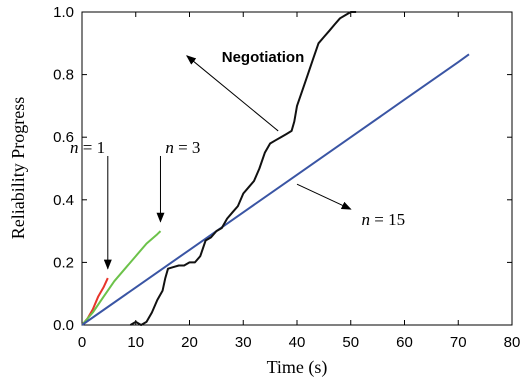 This screenshot has height=383, width=521. What do you see at coordinates (63, 200) in the screenshot?
I see `y-tick-label: 0.4` at bounding box center [63, 200].